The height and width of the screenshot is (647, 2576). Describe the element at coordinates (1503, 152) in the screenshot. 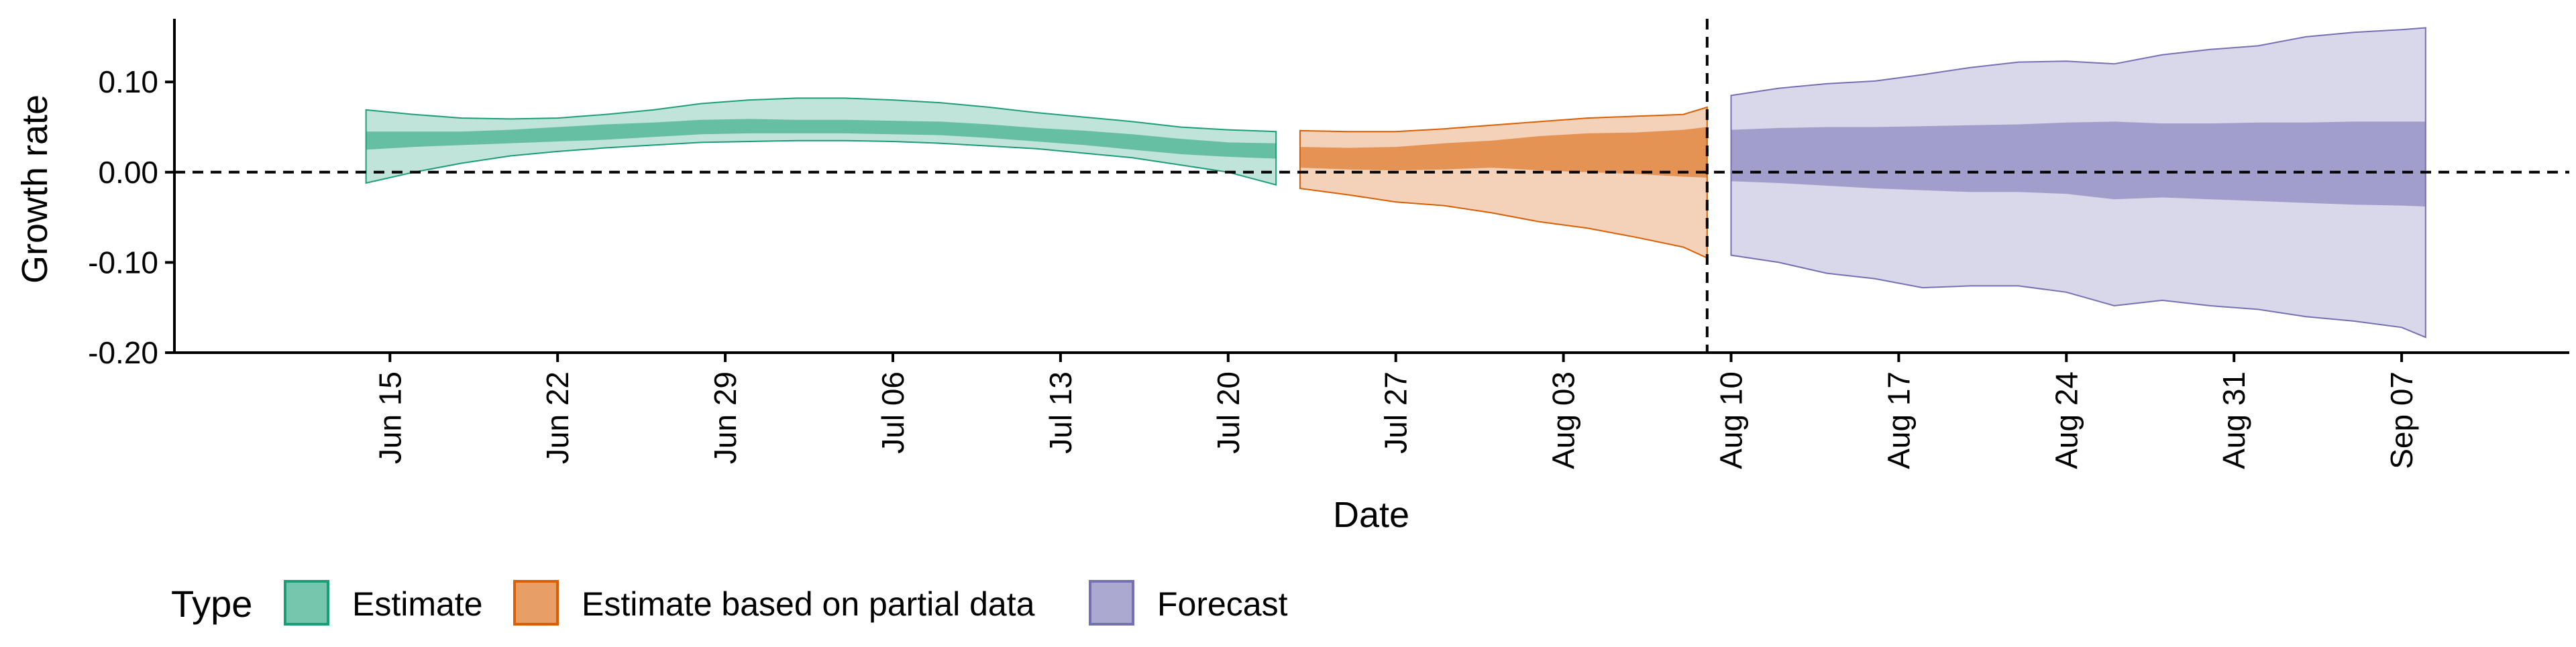

I see `series-2-inner-band` at that location.